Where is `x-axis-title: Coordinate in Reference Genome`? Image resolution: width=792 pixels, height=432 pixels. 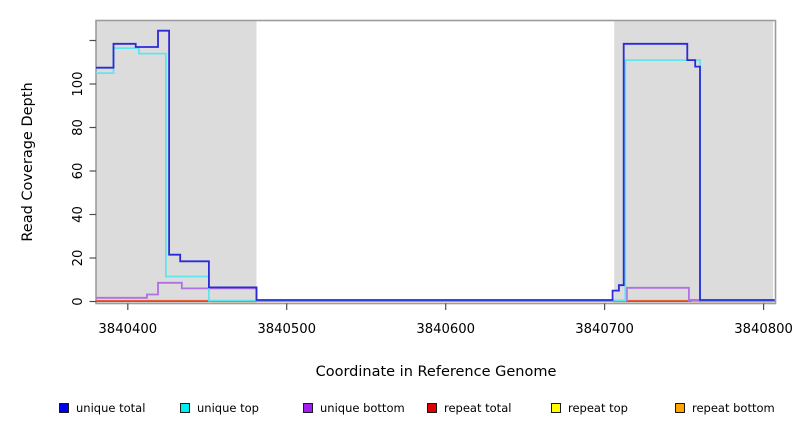 x-axis-title: Coordinate in Reference Genome is located at coordinates (436, 372).